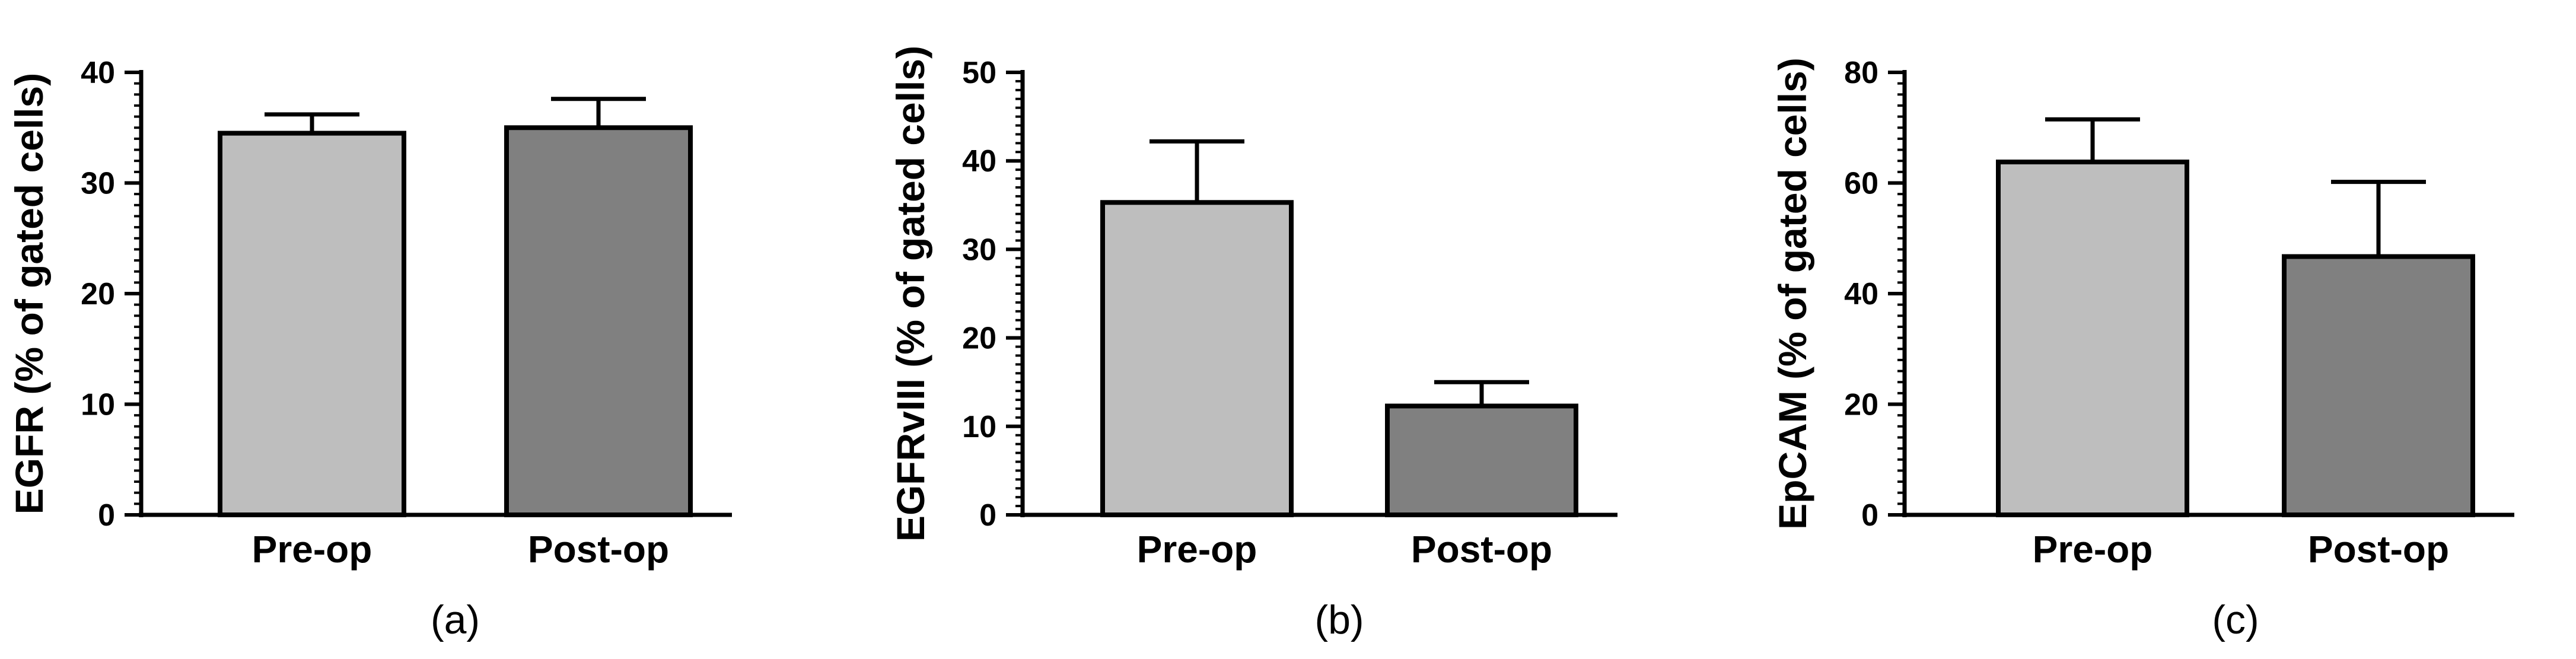 This screenshot has width=2576, height=659. I want to click on y-axis-title: EpCAM (% of gated cells), so click(1792, 294).